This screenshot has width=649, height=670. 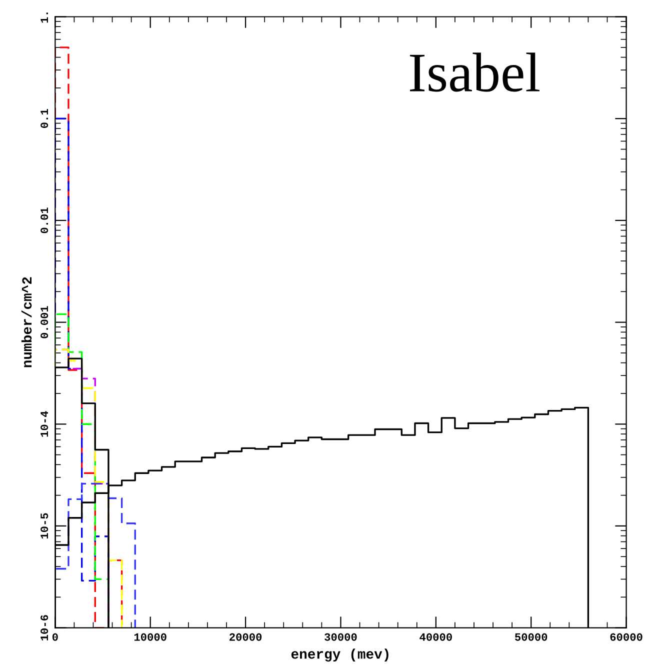 I want to click on y-tick-label: 0.001, so click(x=44, y=322).